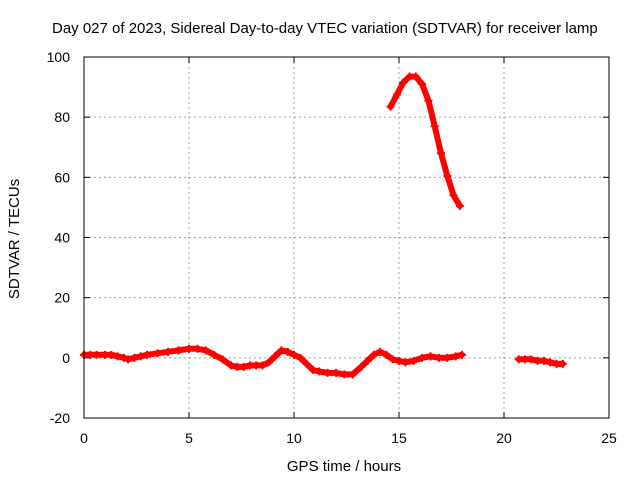 The height and width of the screenshot is (480, 640). I want to click on x-tick-label: 25, so click(609, 438).